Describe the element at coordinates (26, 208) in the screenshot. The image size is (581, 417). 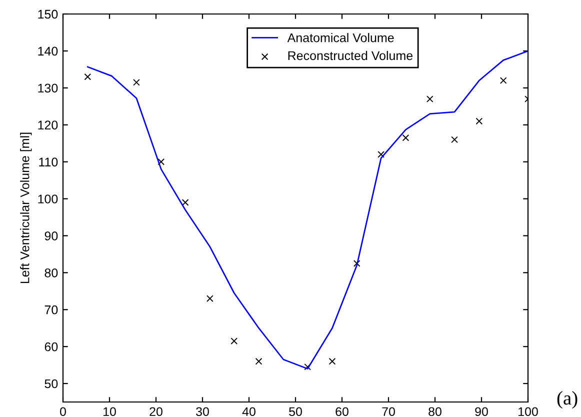
I see `y-axis-title: Left Ventricular Volume [ml]` at that location.